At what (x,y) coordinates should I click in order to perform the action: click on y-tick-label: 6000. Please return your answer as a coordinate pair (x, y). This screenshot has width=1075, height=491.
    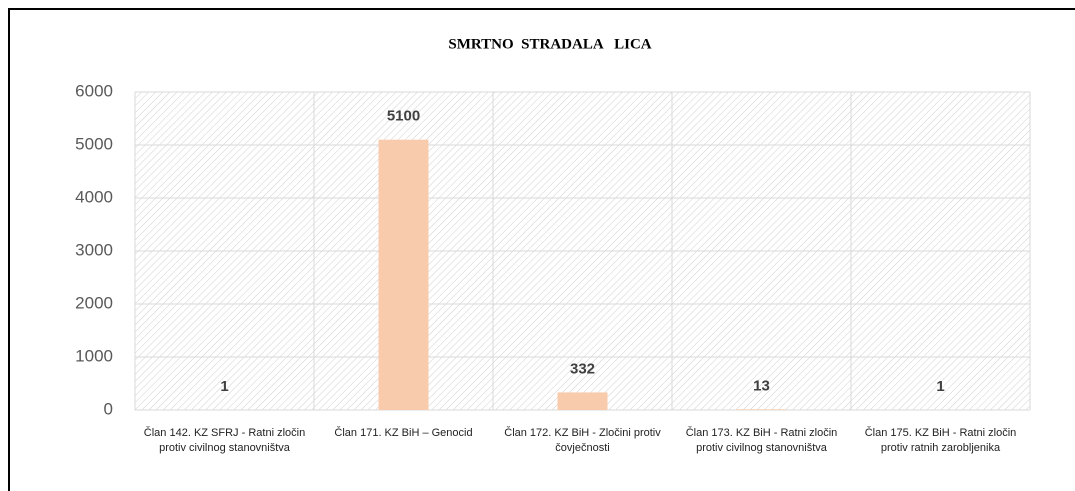
    Looking at the image, I should click on (94, 90).